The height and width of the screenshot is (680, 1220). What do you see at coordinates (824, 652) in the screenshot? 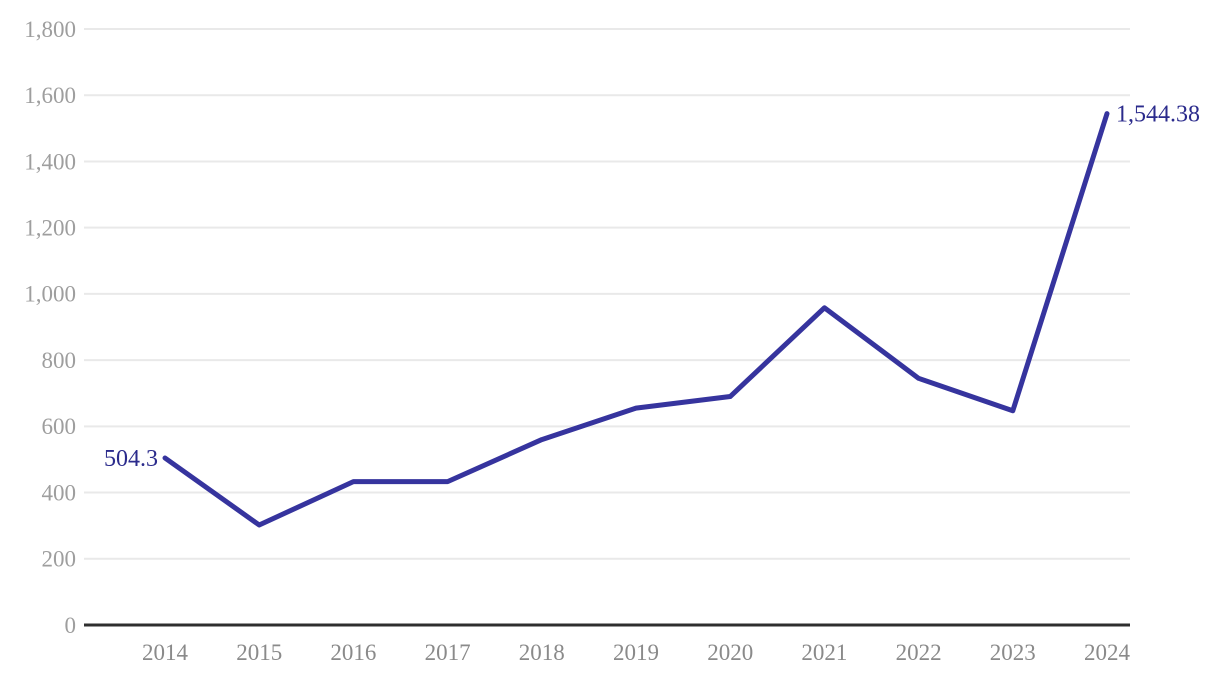
I see `x-tick-label: 2021` at bounding box center [824, 652].